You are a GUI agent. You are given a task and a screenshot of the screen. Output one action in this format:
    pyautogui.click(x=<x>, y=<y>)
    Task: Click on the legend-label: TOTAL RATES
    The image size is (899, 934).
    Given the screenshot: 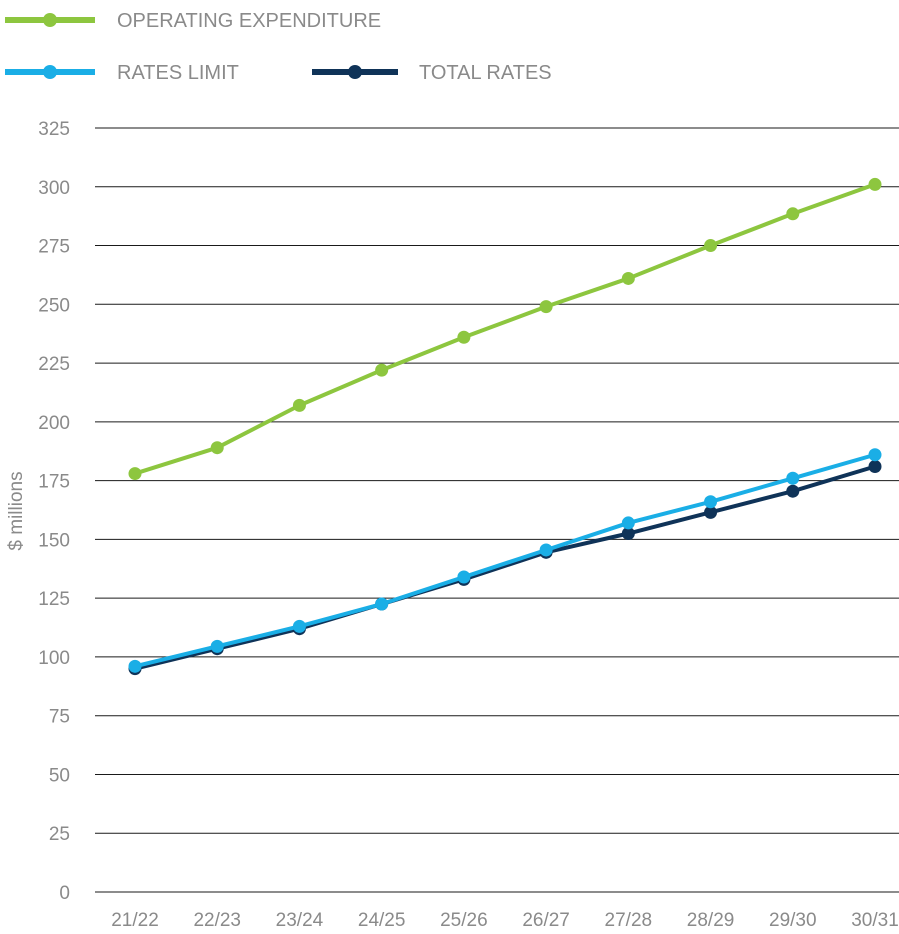 What is the action you would take?
    pyautogui.click(x=485, y=73)
    